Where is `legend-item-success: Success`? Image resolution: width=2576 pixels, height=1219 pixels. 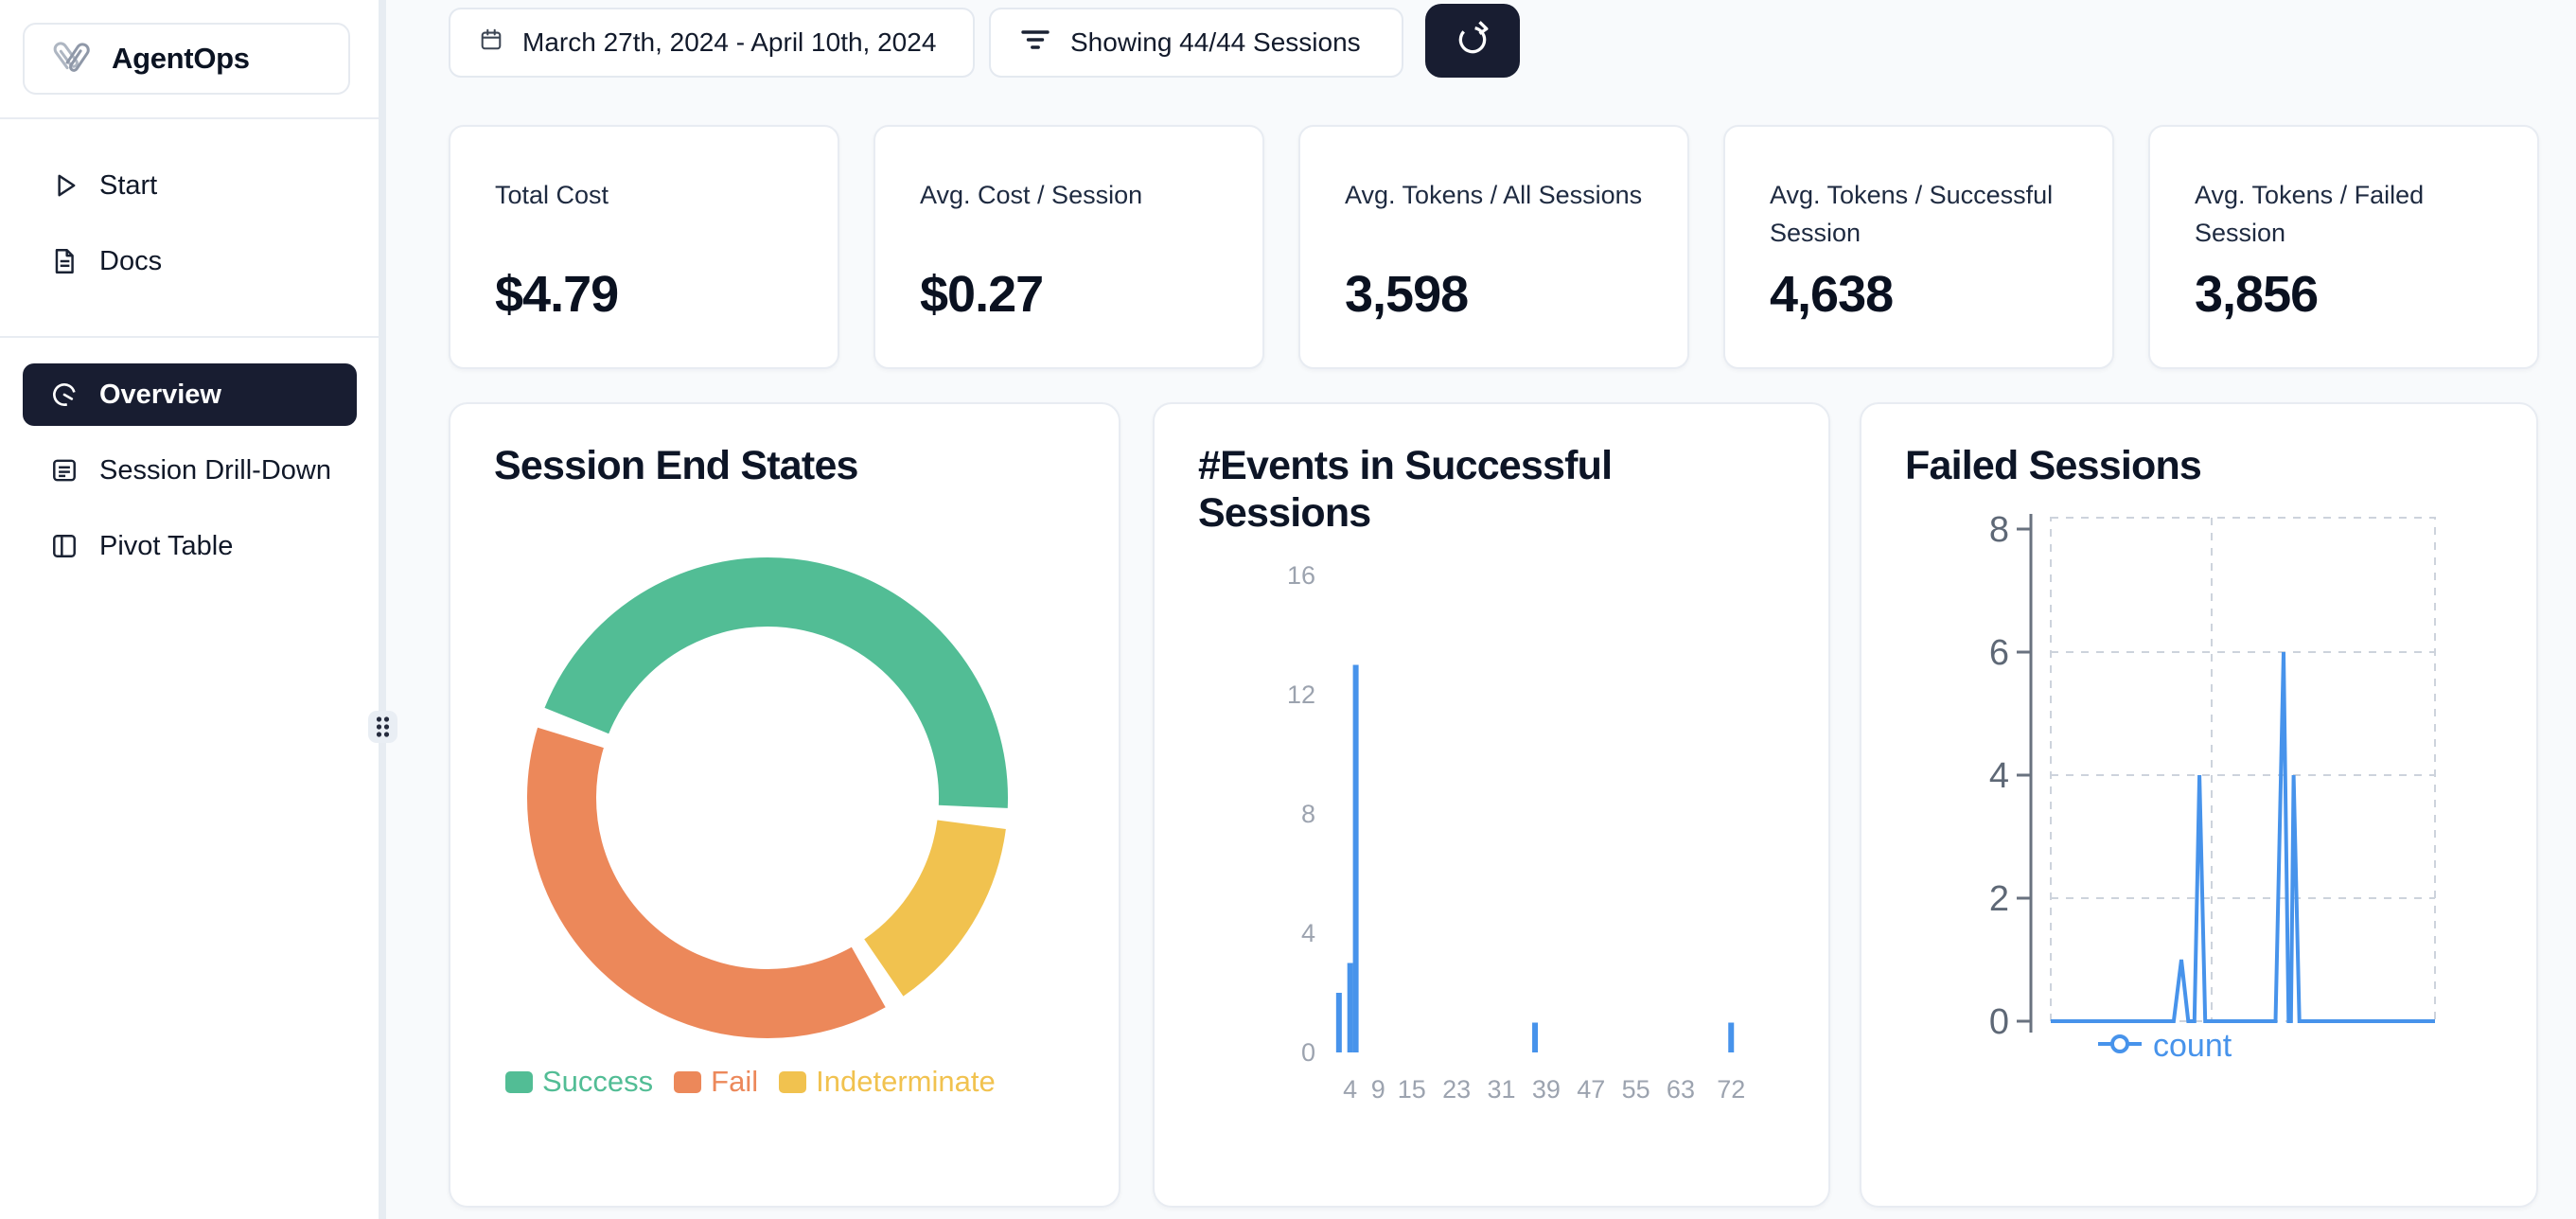 legend-item-success: Success is located at coordinates (579, 1082).